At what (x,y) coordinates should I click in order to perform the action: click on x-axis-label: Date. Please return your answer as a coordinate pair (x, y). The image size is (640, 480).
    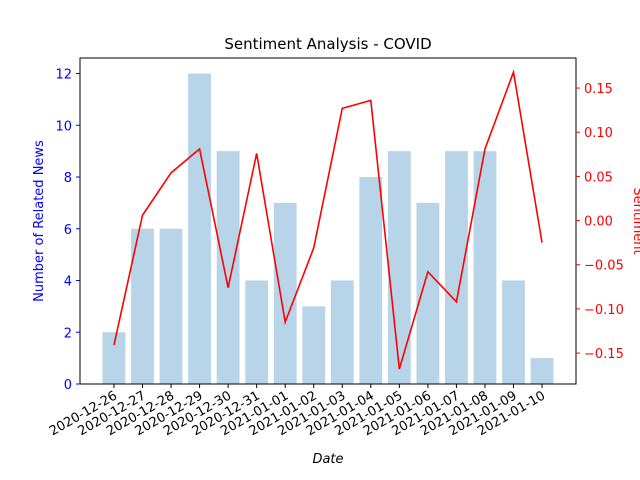
    Looking at the image, I should click on (327, 459).